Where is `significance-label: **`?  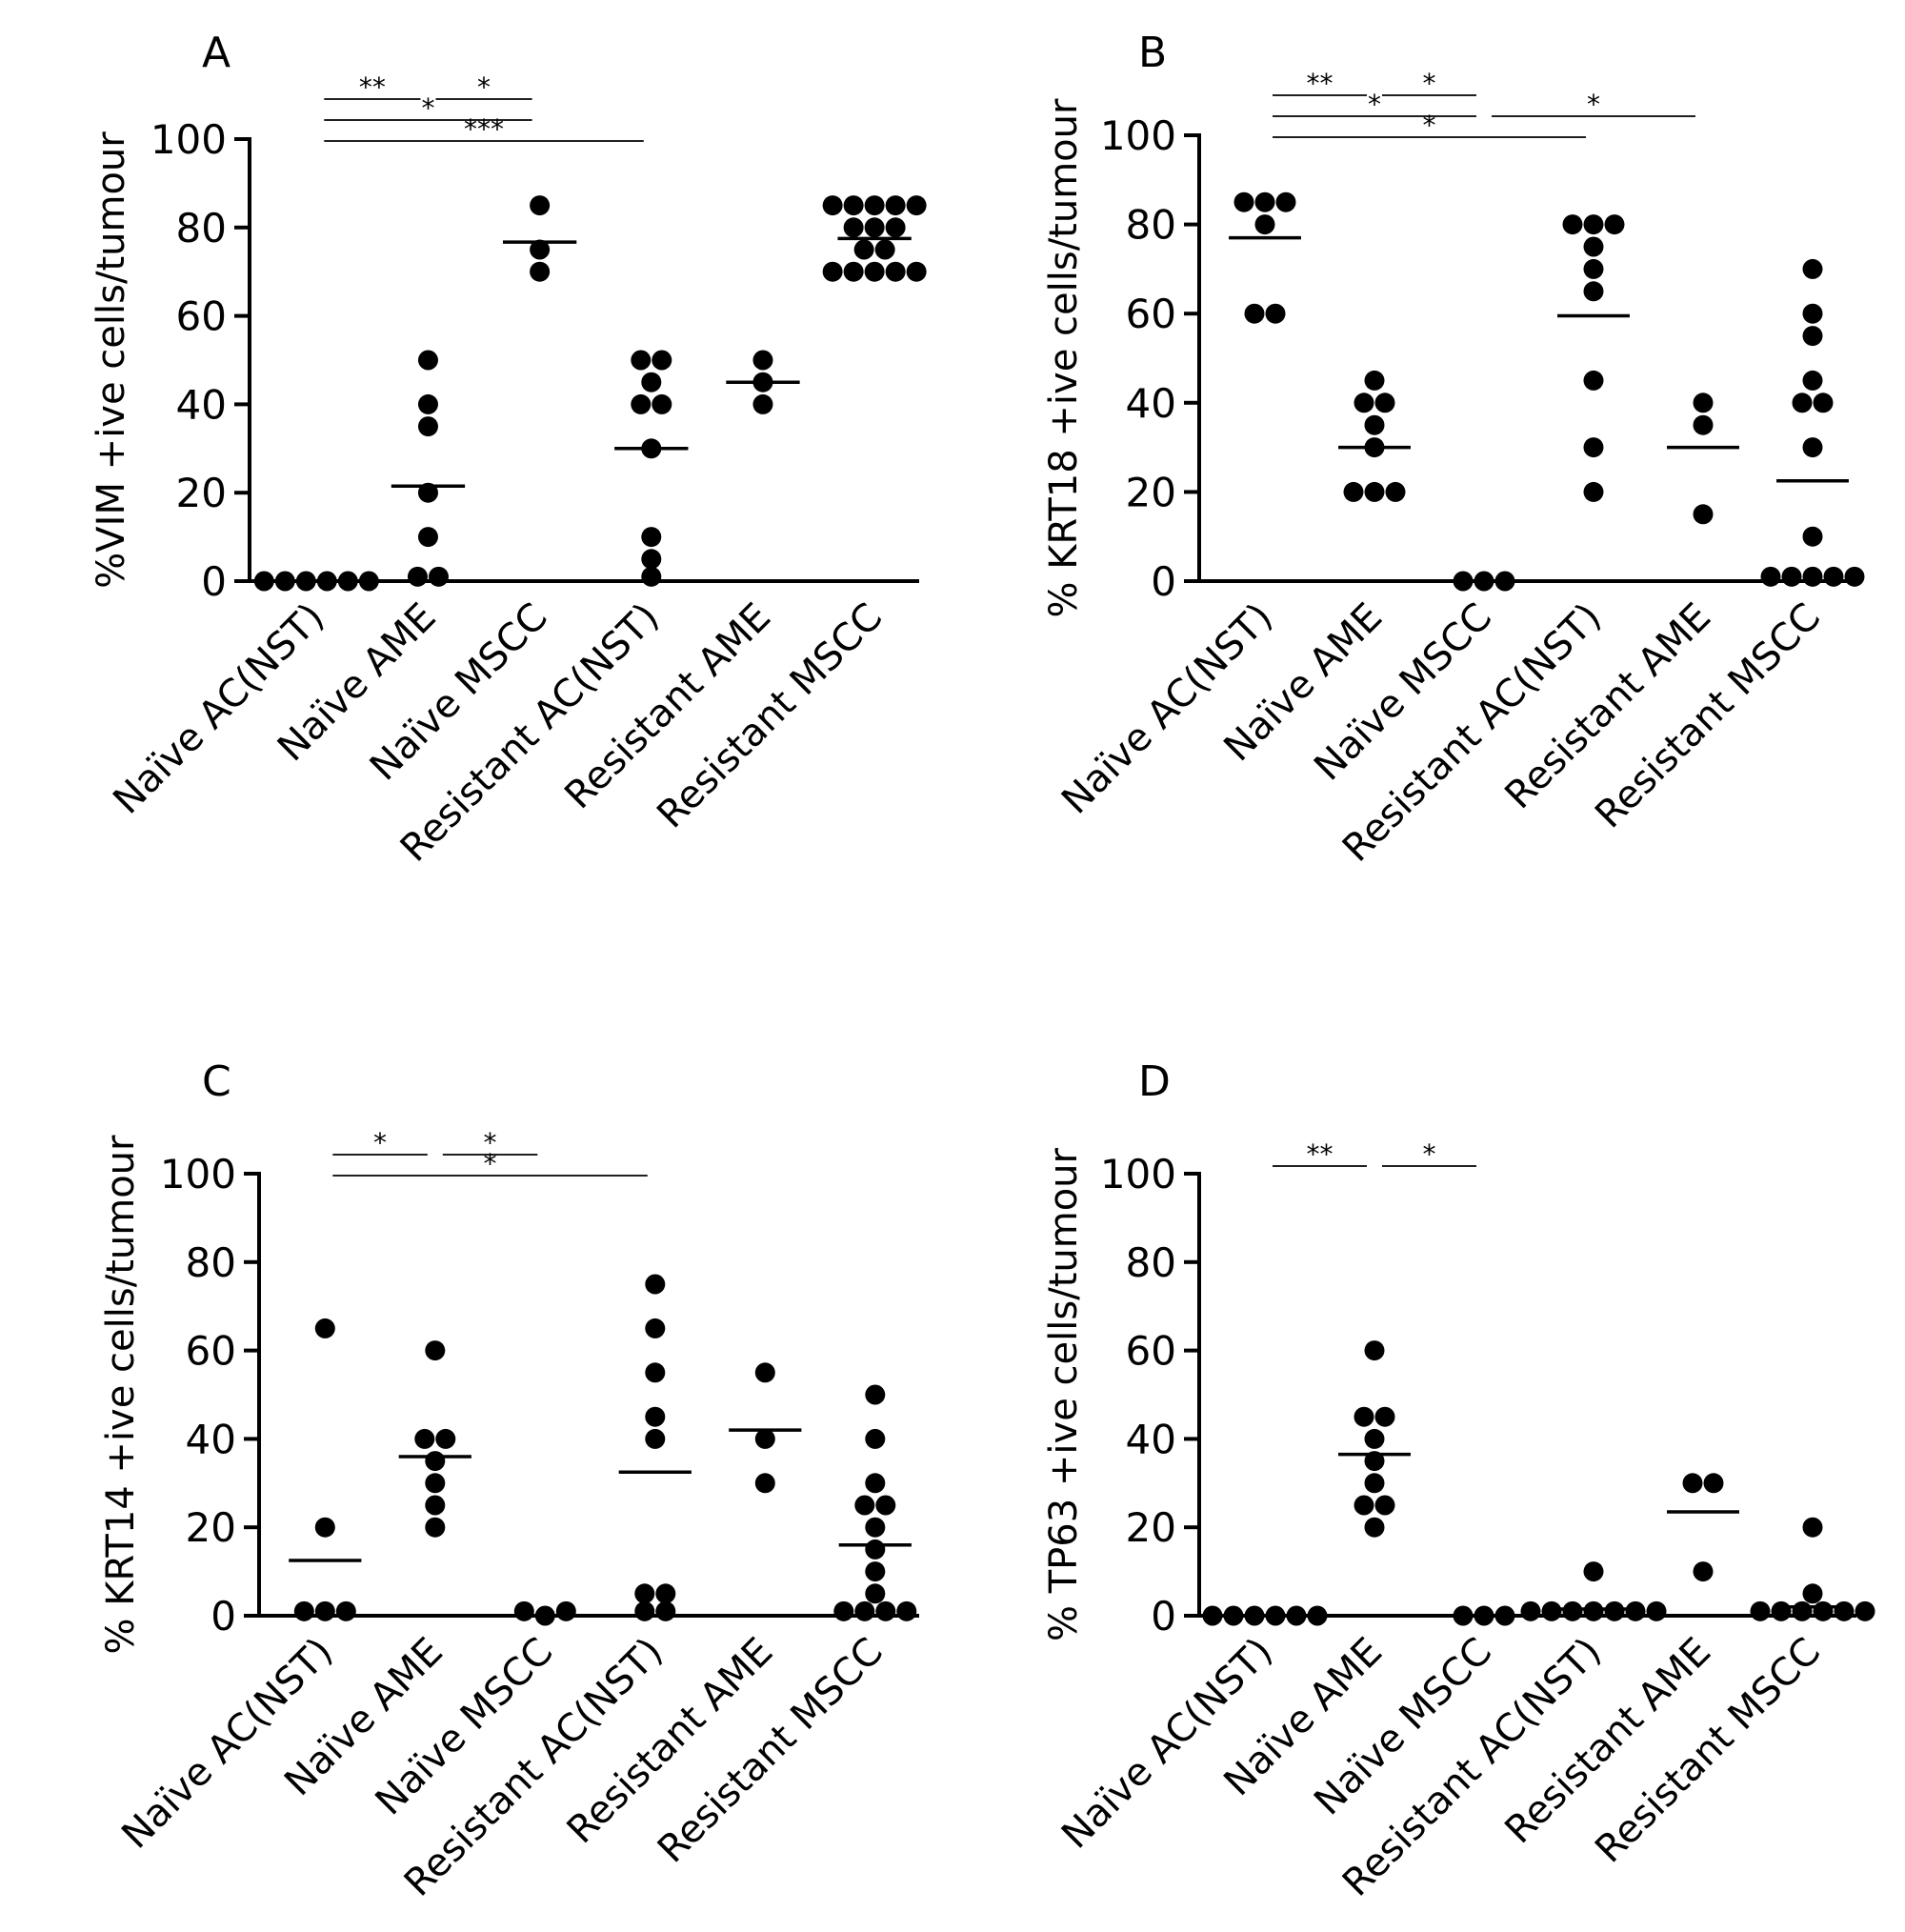
significance-label: ** is located at coordinates (1320, 1154).